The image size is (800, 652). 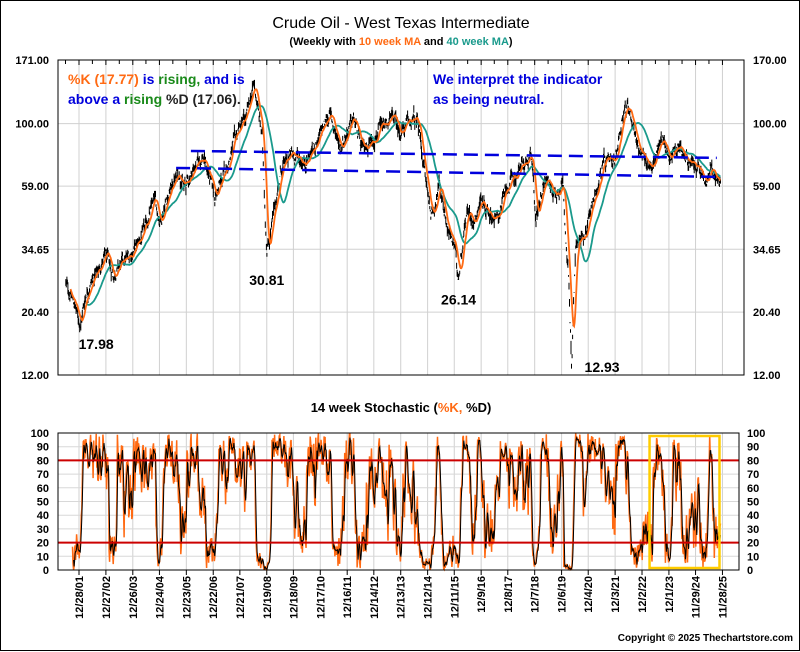 I want to click on x-tick-label: 12/21/07, so click(x=241, y=597).